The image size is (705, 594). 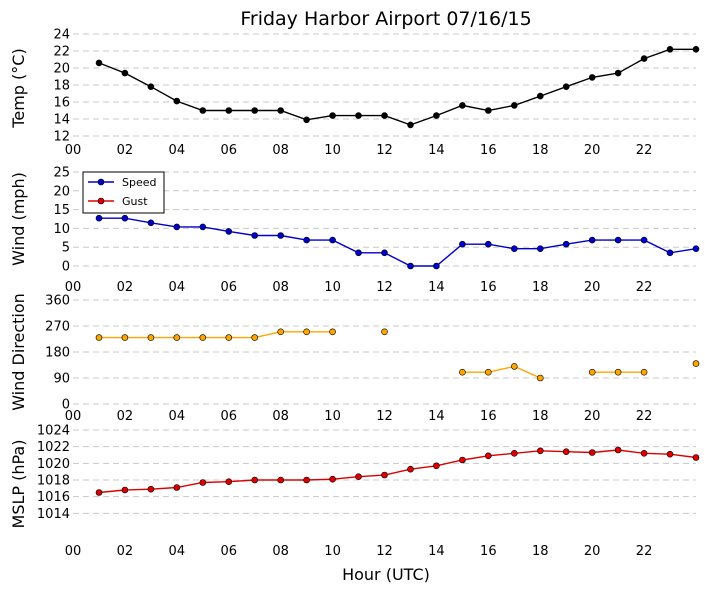 I want to click on y-tick-label: 25, so click(x=61, y=173).